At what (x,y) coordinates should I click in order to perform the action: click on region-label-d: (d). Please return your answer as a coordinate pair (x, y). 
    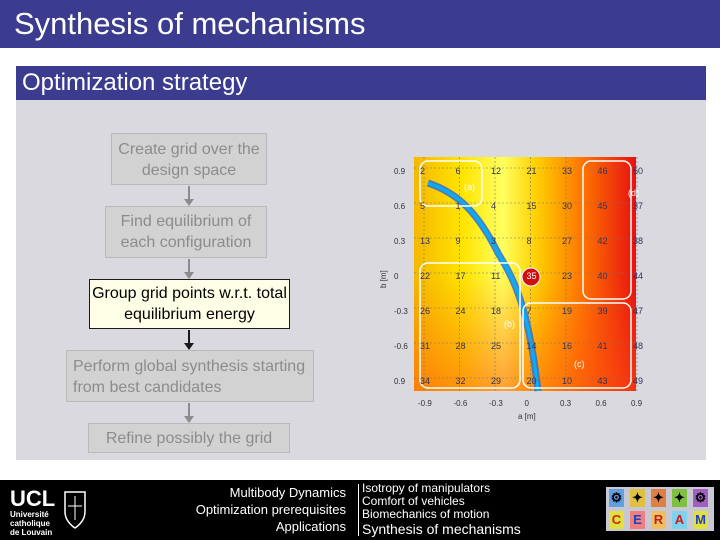
    Looking at the image, I should click on (633, 193).